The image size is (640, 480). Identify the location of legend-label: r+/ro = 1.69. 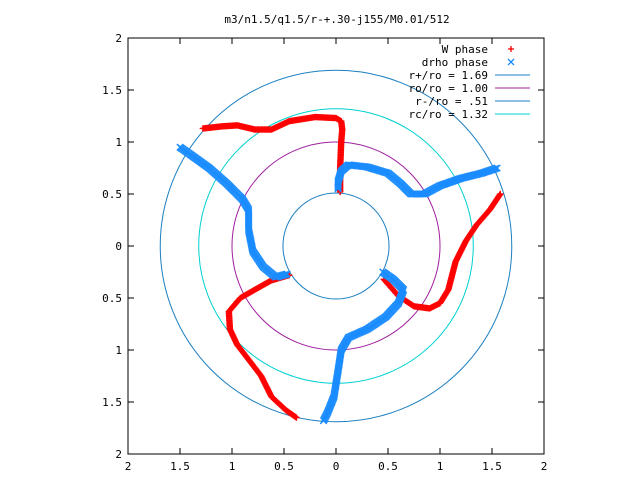
(448, 75).